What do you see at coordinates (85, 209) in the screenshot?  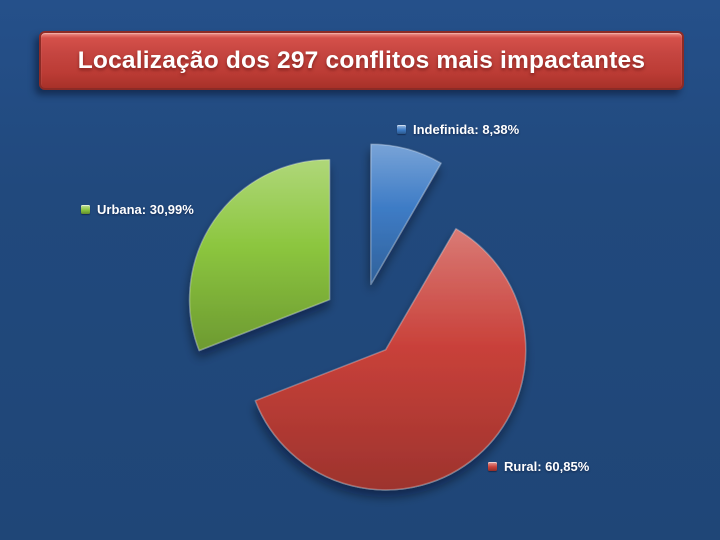 I see `legend-marker-urbana-icon` at bounding box center [85, 209].